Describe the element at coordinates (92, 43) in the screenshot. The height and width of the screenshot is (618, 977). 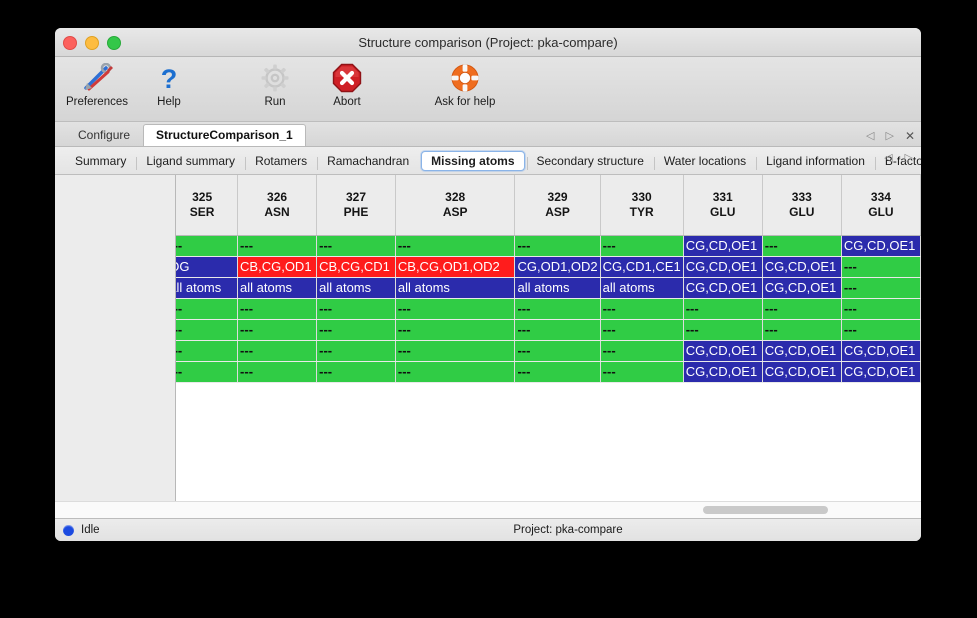
I see `minimize-button` at that location.